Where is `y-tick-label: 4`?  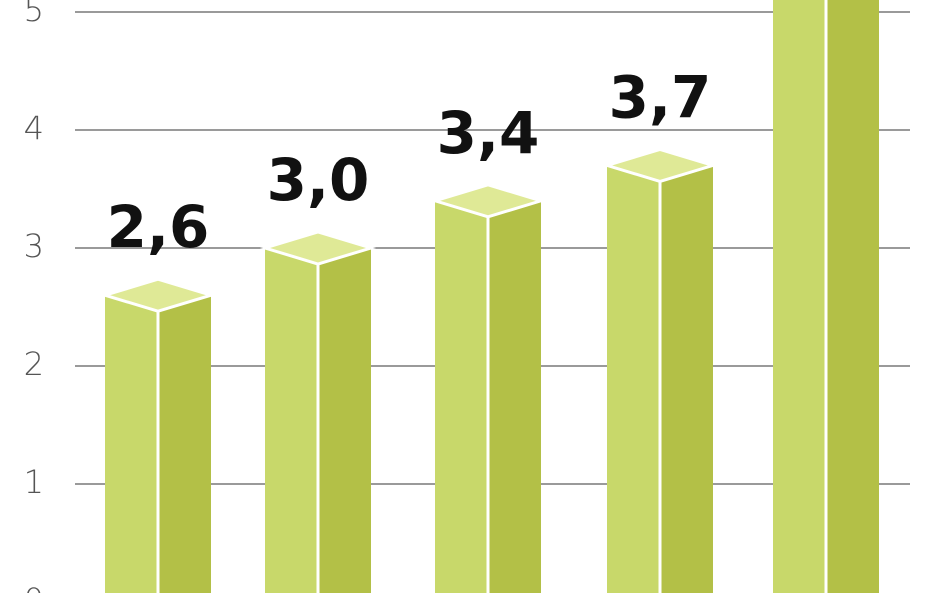
y-tick-label: 4 is located at coordinates (34, 128).